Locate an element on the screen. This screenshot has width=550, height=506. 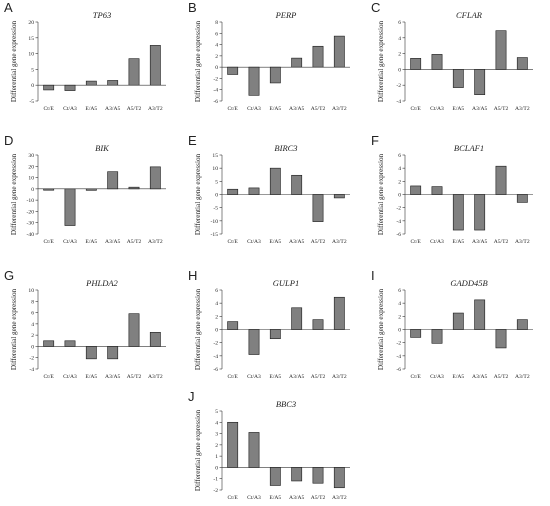
y-tick-label: 20 is located at coordinates (31, 167).